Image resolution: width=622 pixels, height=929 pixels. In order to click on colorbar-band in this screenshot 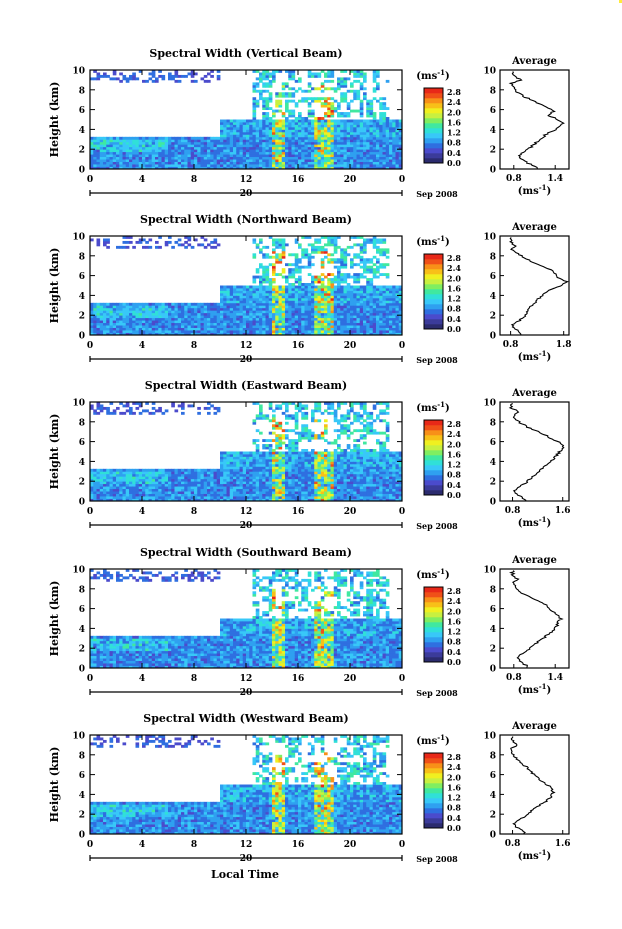, I will do `click(433, 267)`.